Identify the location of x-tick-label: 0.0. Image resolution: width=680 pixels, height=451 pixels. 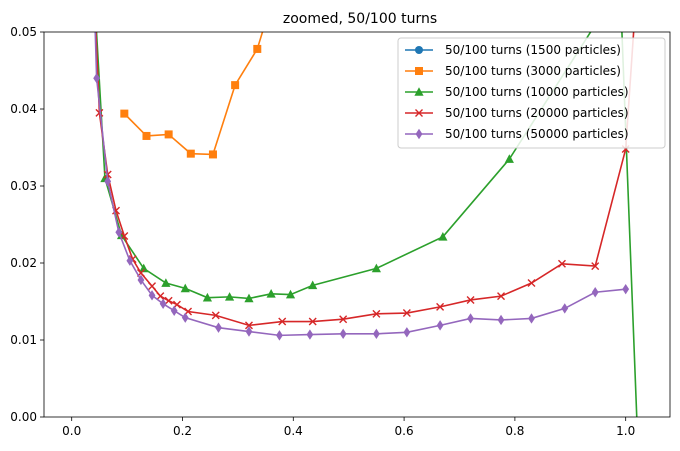
(71, 431).